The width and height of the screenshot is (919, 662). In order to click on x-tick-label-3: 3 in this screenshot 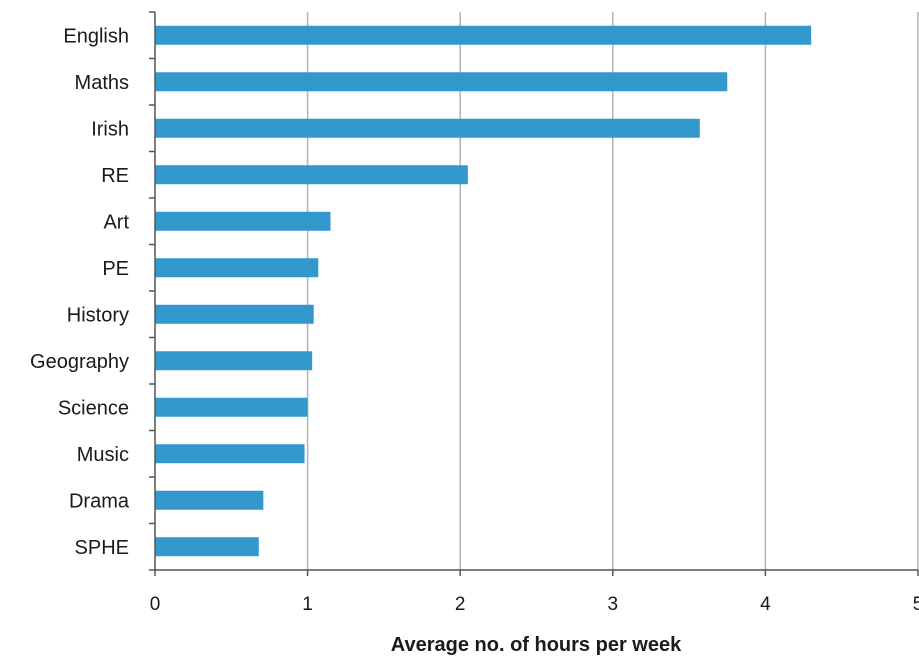, I will do `click(613, 604)`.